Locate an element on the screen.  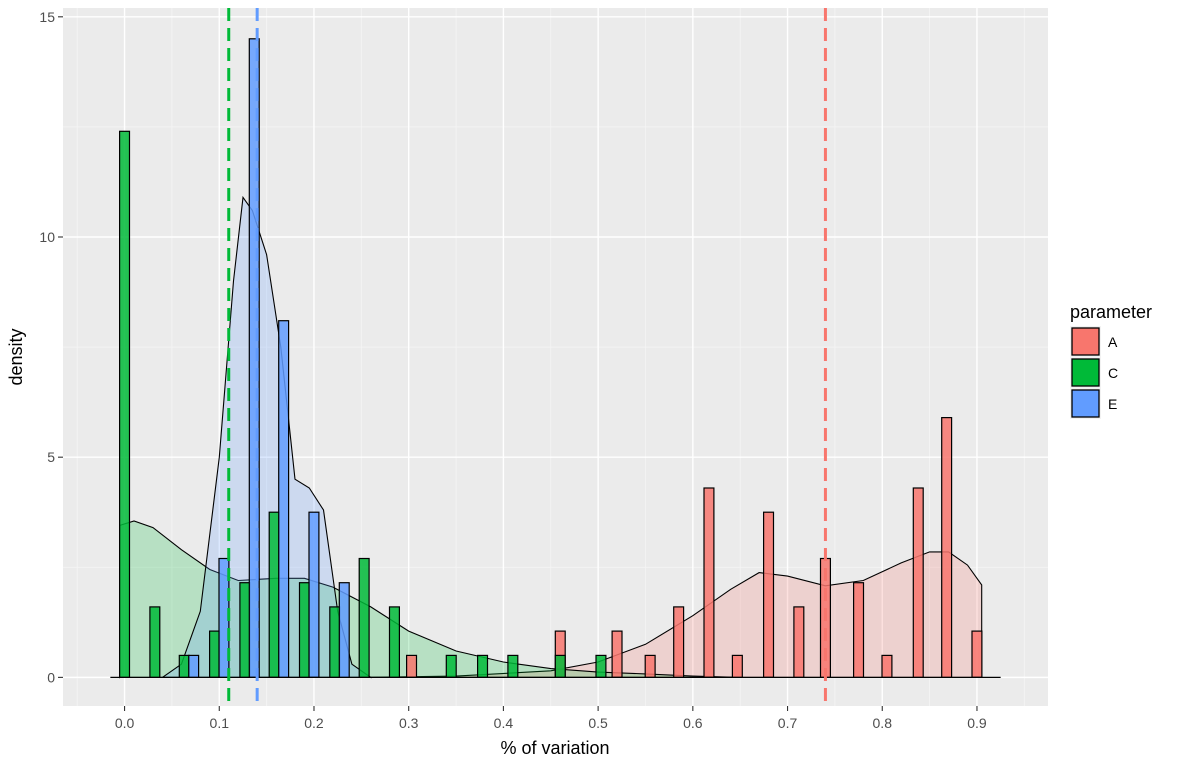
x-tick-label: 0.9 is located at coordinates (977, 723).